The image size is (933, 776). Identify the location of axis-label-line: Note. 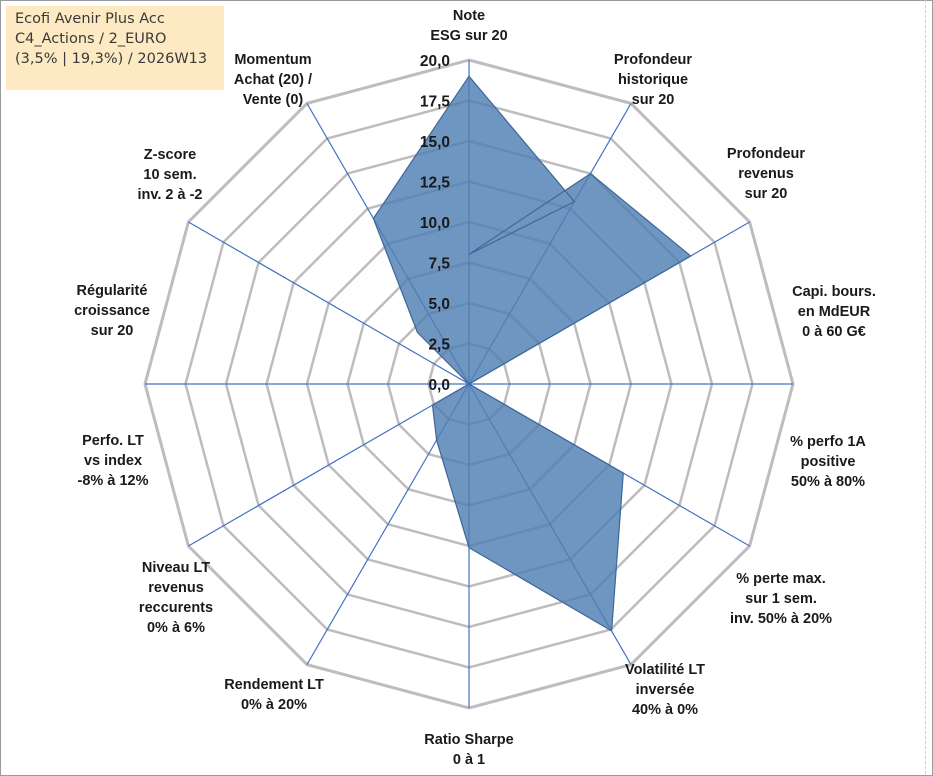
(469, 16).